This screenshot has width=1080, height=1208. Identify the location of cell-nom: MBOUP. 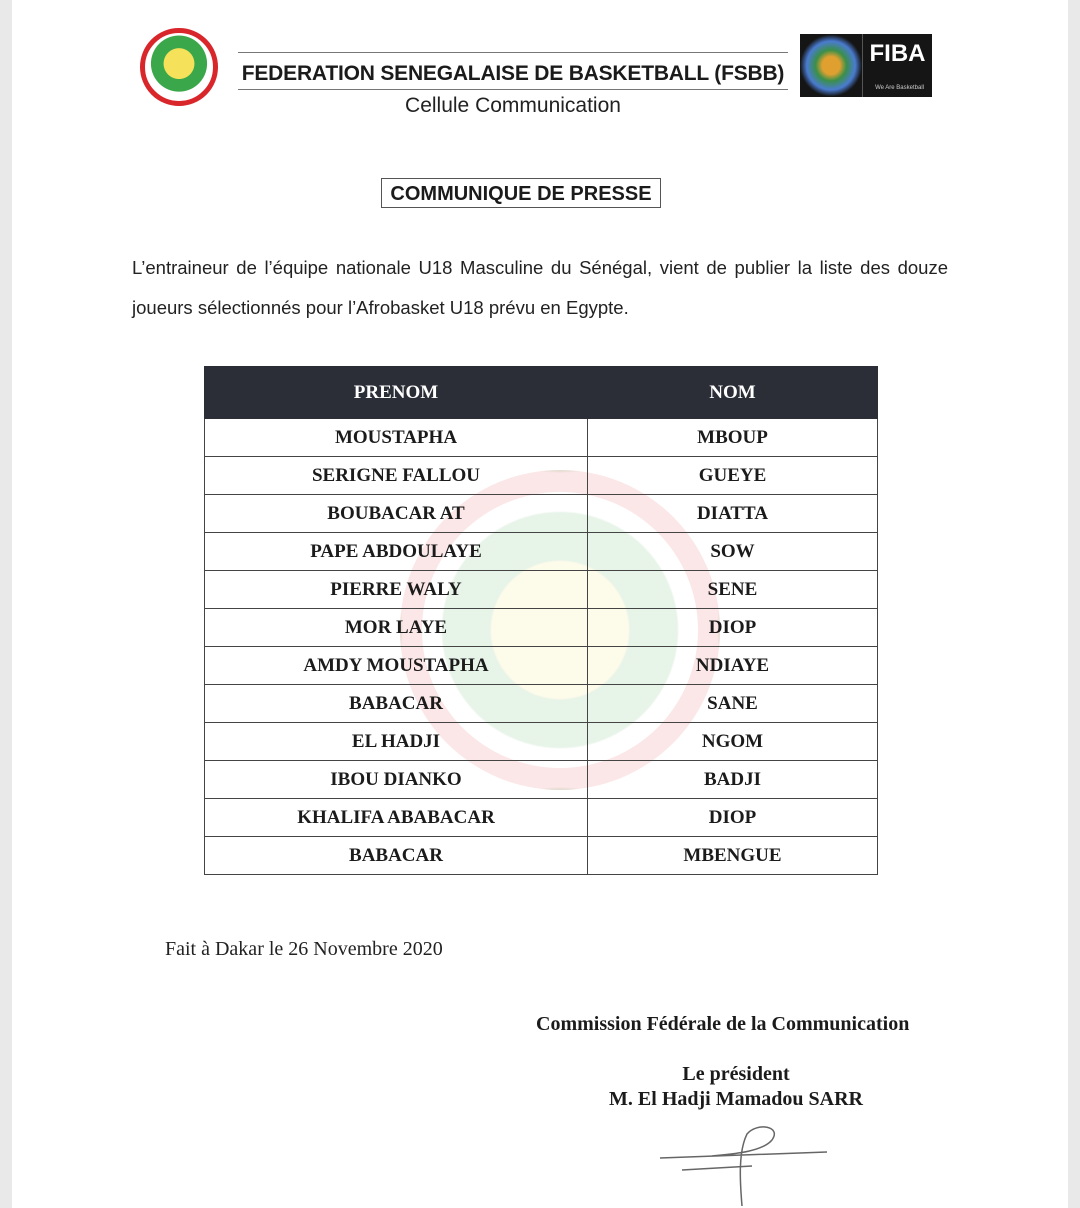
(732, 437).